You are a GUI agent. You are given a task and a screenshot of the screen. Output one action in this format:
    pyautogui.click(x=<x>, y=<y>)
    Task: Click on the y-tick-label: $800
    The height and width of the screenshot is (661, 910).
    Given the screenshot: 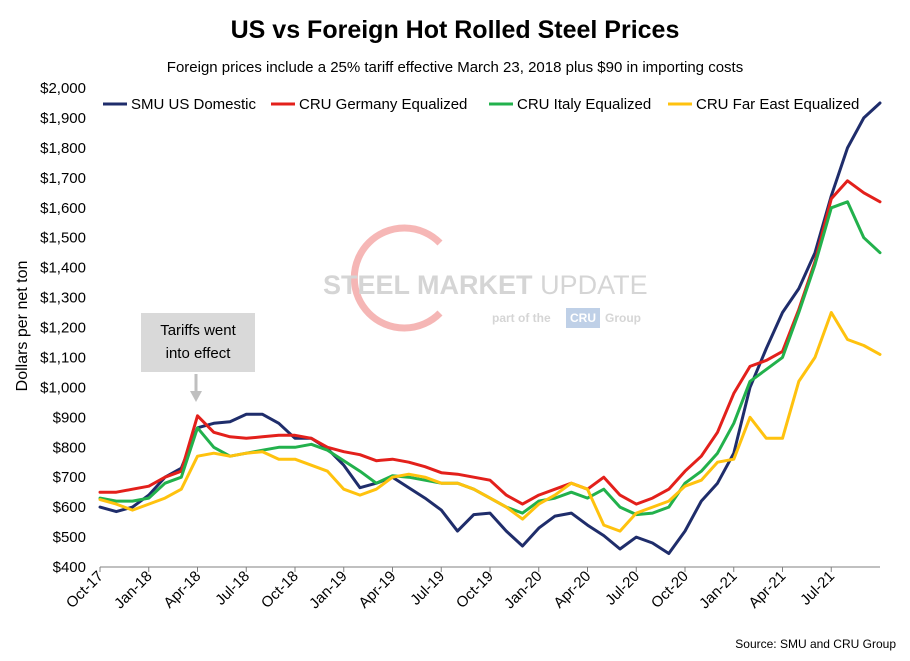 What is the action you would take?
    pyautogui.click(x=69, y=447)
    